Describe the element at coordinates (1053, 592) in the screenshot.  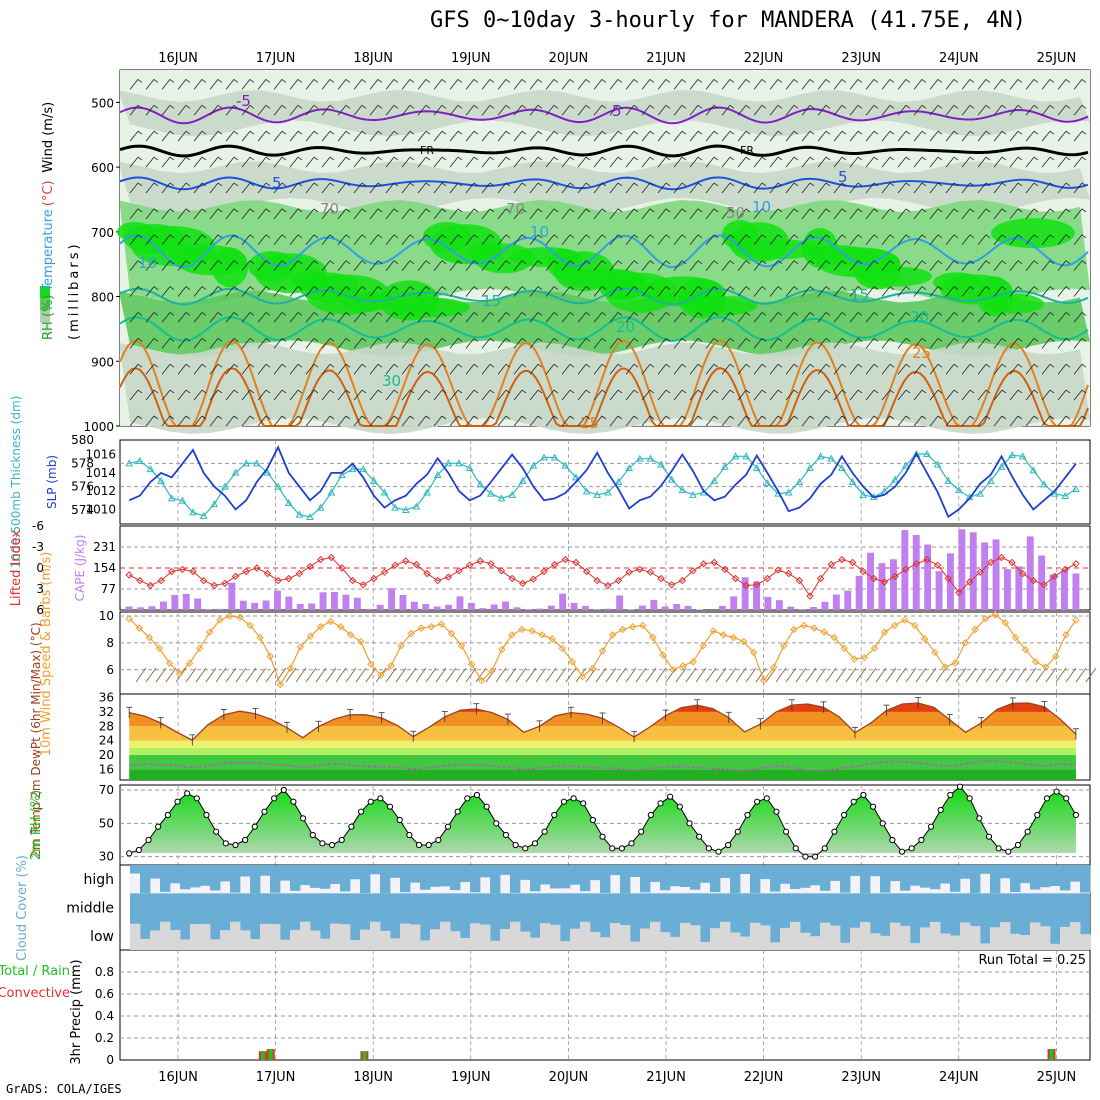
I see `cape-bar` at that location.